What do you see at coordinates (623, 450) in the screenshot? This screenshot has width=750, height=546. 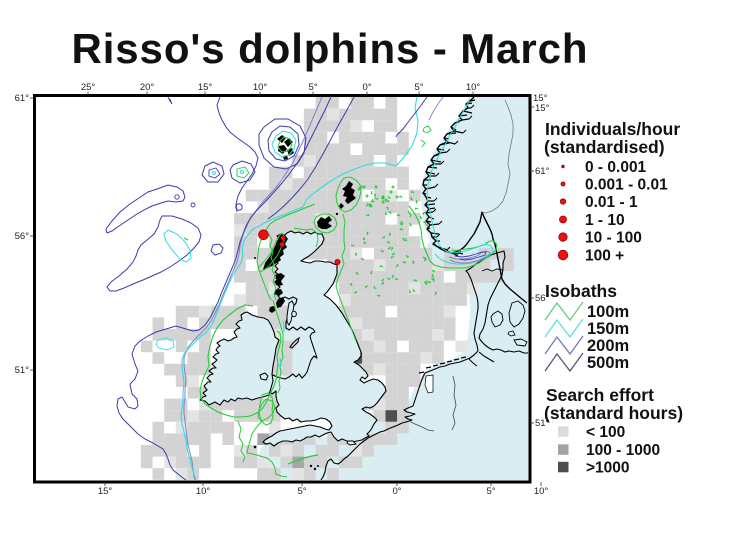 I see `svg-text: 100 - 1000` at bounding box center [623, 450].